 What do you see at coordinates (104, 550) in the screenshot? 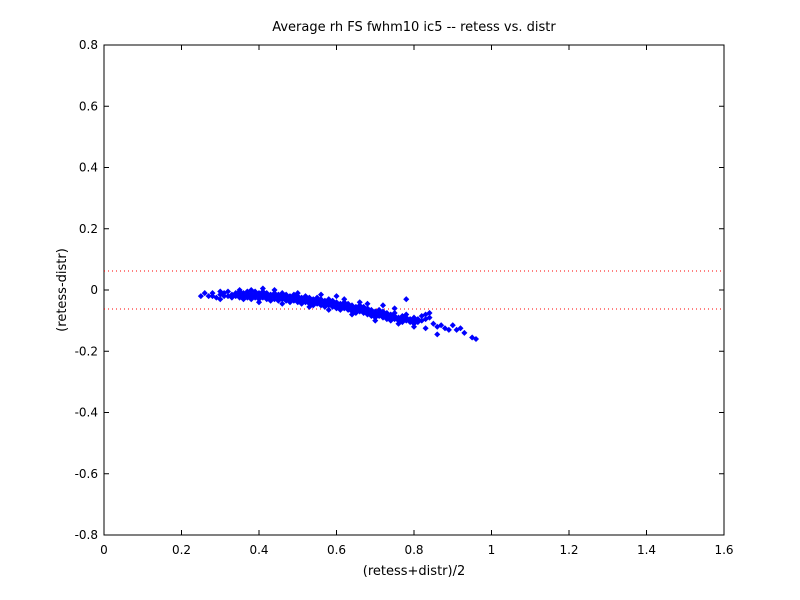
I see `x-tick-label: 0` at bounding box center [104, 550].